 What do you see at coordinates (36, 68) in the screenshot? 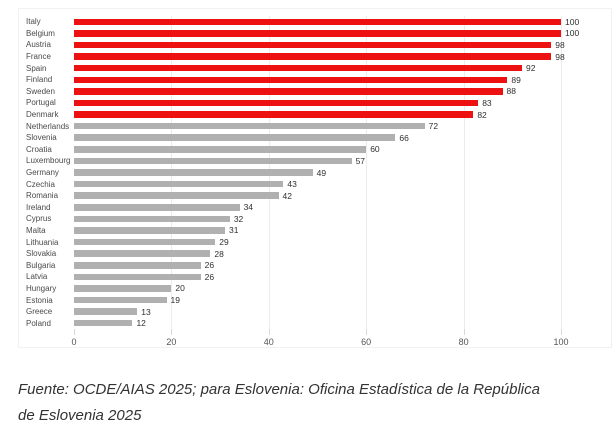
I see `category-label: Spain` at bounding box center [36, 68].